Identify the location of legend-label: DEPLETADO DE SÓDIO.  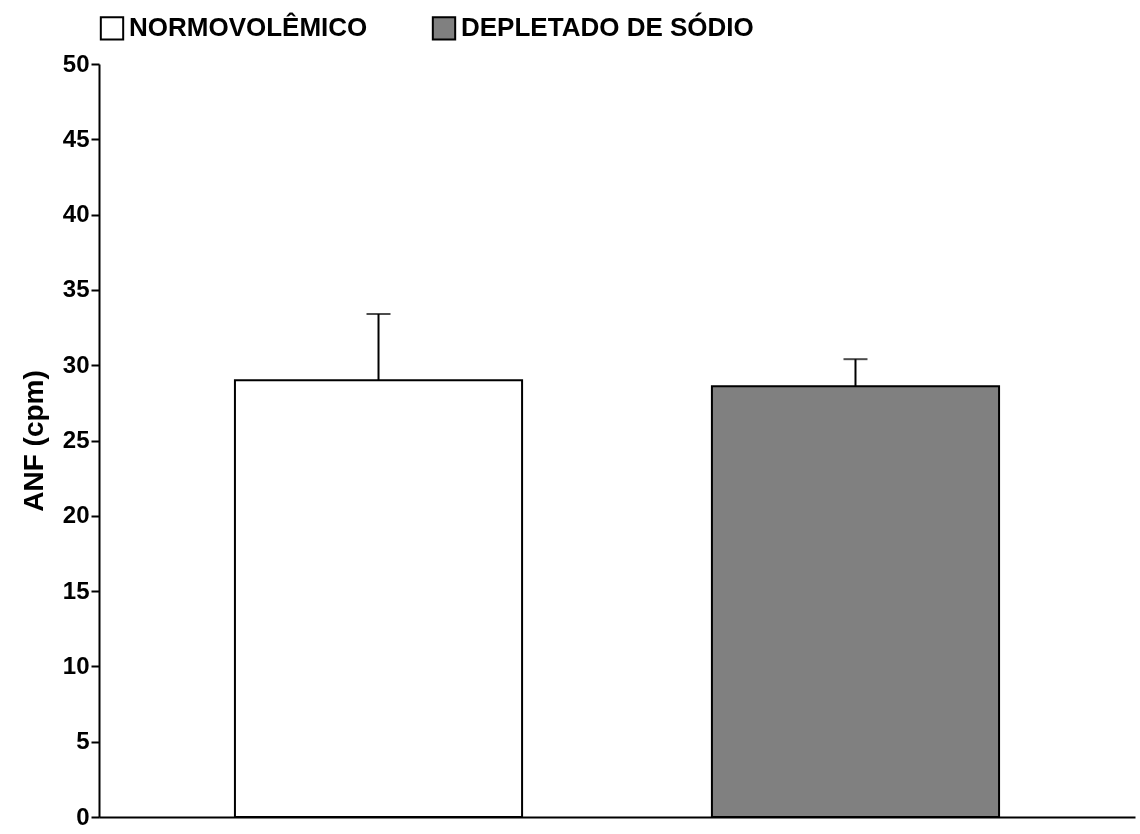
(607, 27).